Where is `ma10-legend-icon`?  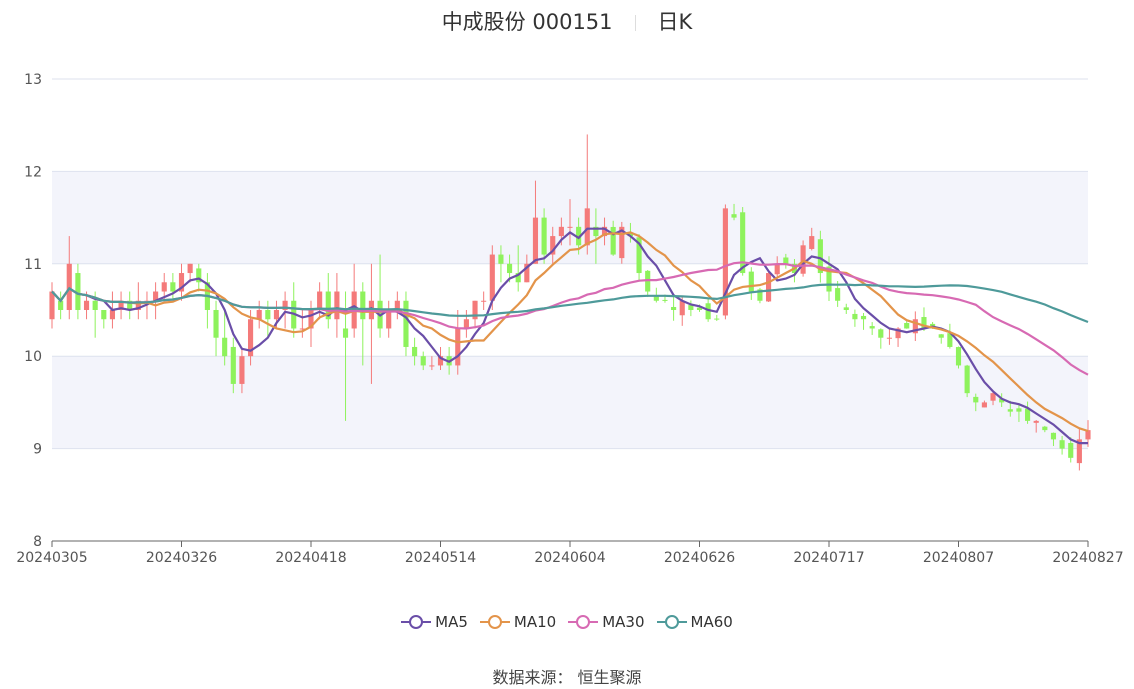 ma10-legend-icon is located at coordinates (494, 622).